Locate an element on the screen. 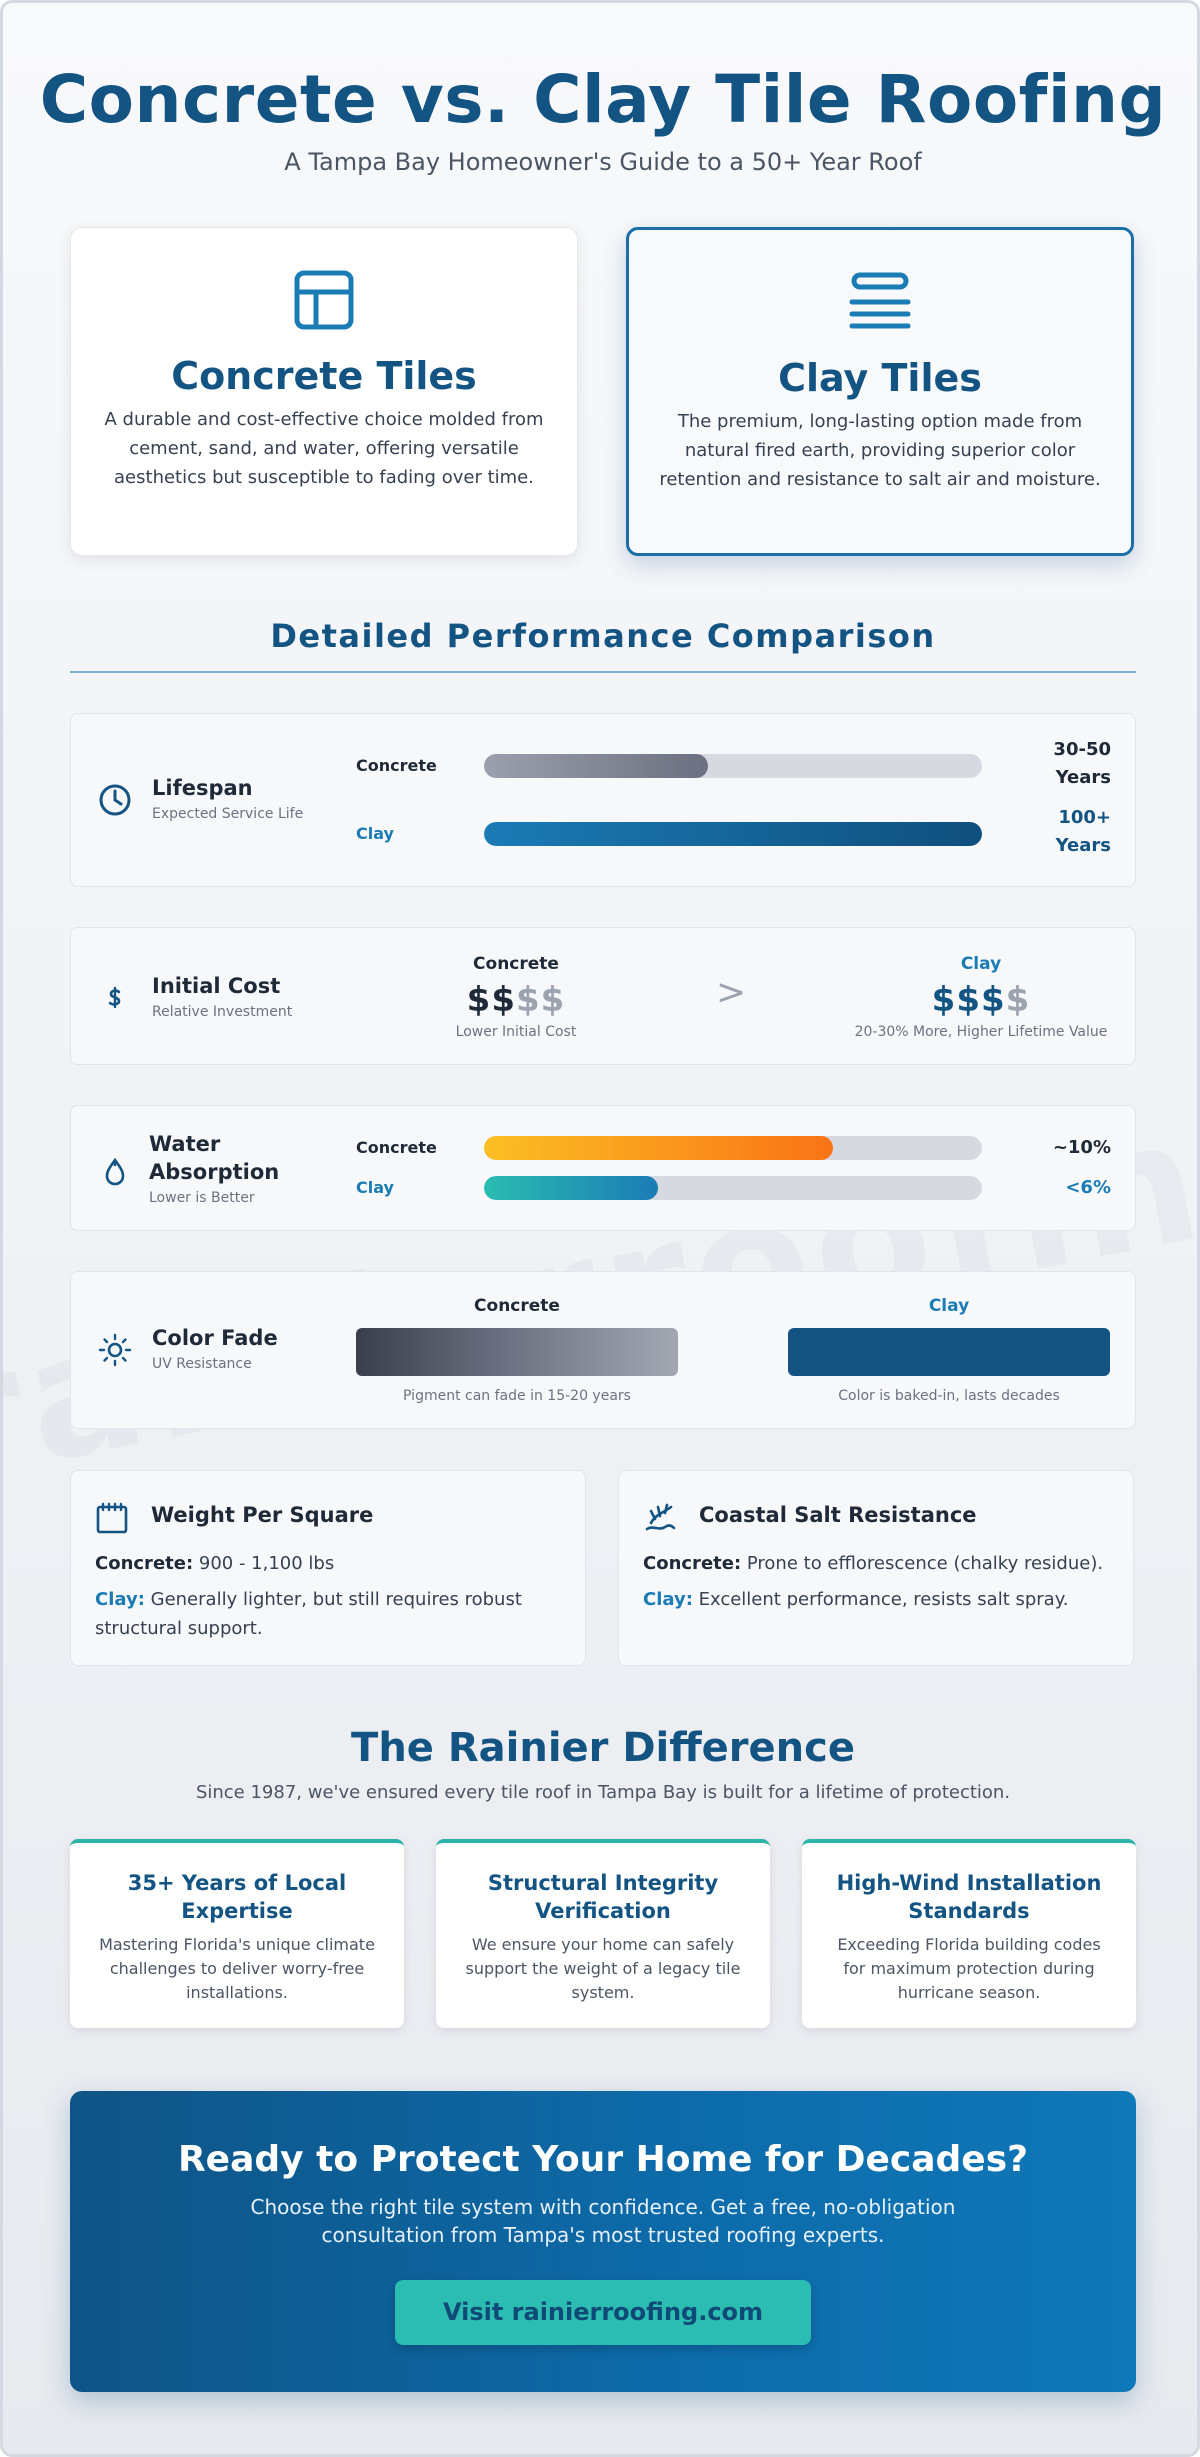 The height and width of the screenshot is (2457, 1200). clock-icon is located at coordinates (115, 800).